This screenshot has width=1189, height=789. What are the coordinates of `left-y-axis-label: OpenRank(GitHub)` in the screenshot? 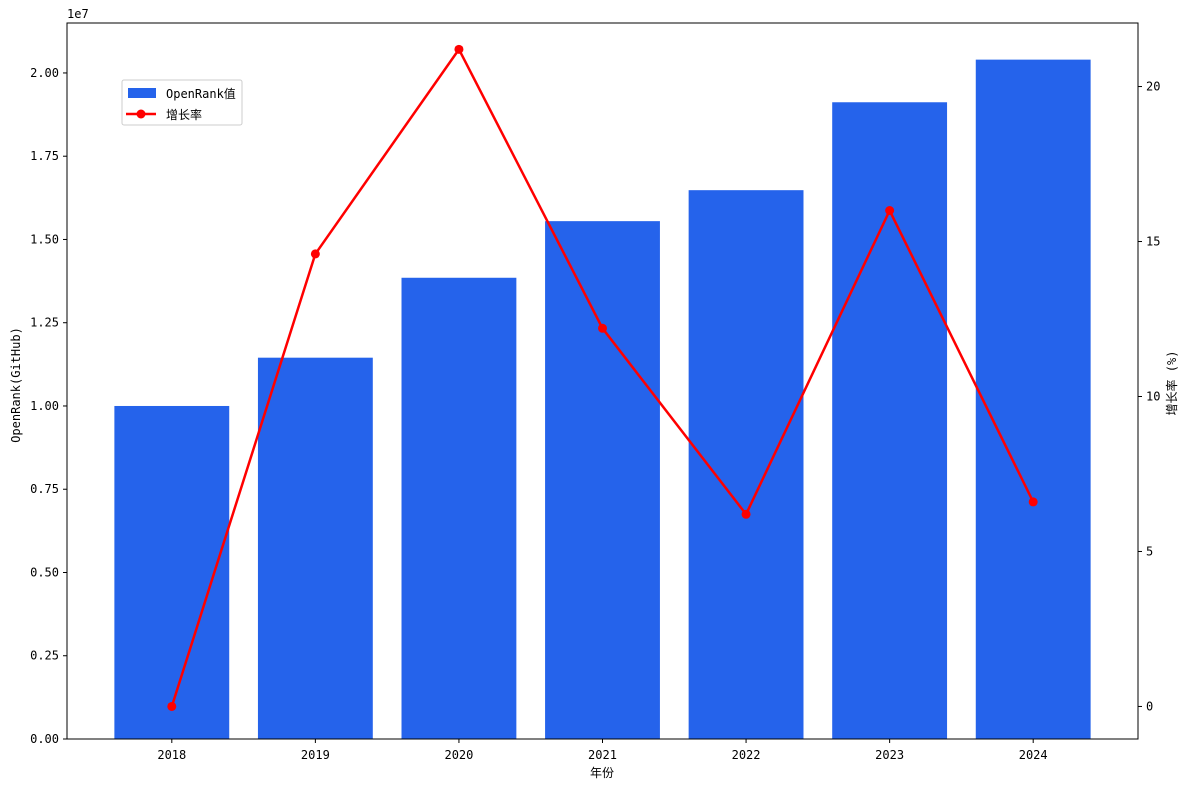 It's located at (16, 385).